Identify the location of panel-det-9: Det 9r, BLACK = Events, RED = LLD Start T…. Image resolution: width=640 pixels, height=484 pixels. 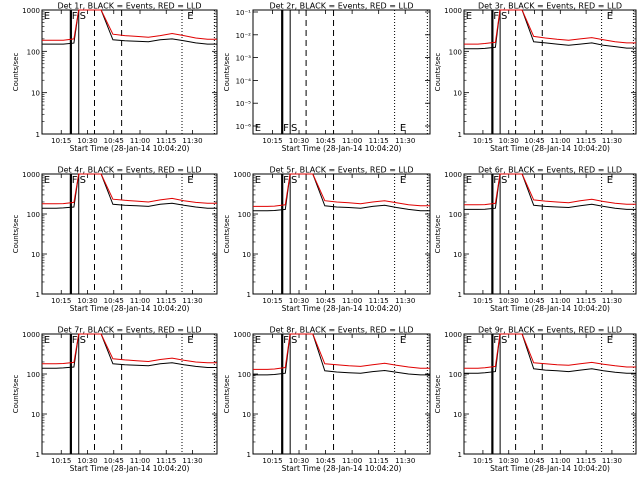
(535, 399).